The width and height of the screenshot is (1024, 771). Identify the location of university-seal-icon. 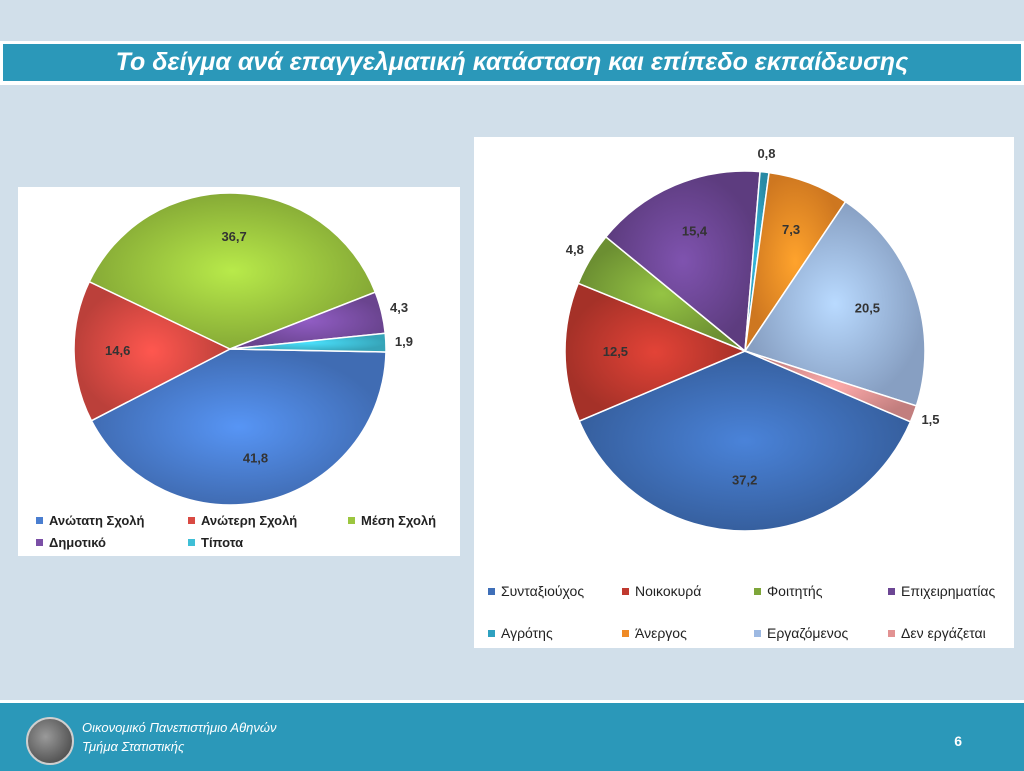
(50, 741).